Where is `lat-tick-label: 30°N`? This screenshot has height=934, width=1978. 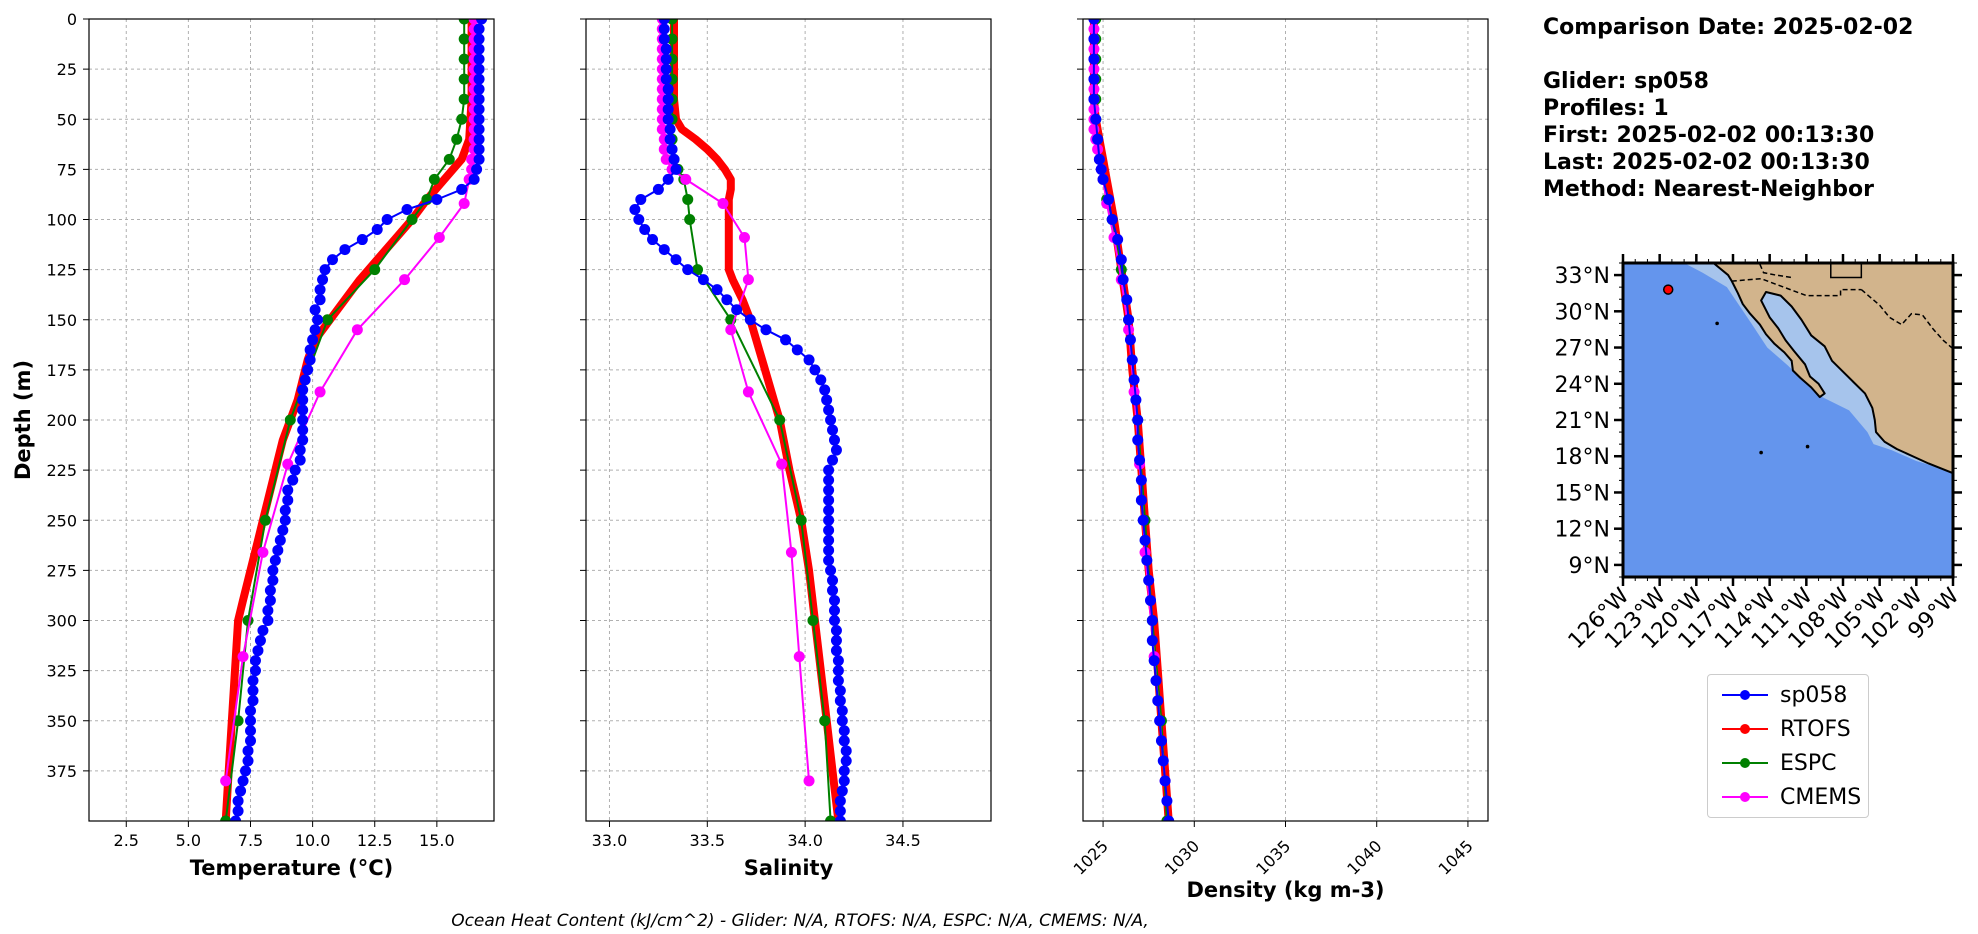
lat-tick-label: 30°N is located at coordinates (1582, 312).